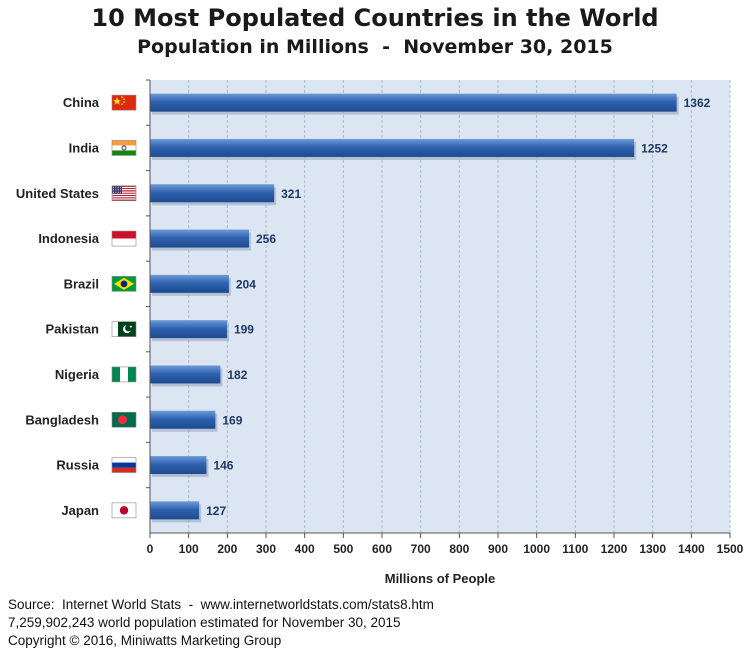 This screenshot has width=750, height=655. I want to click on category-label: United States, so click(57, 193).